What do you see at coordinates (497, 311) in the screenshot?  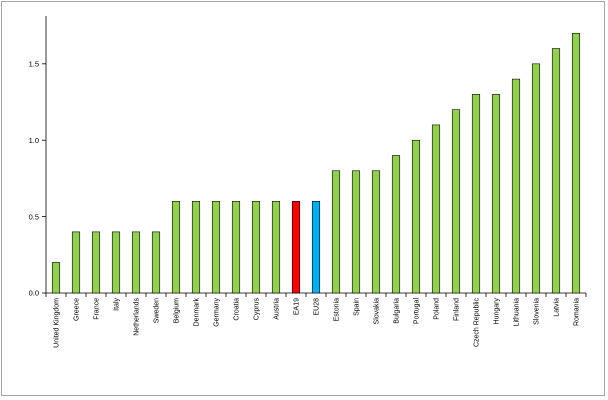 I see `x-category-label: Hungary` at bounding box center [497, 311].